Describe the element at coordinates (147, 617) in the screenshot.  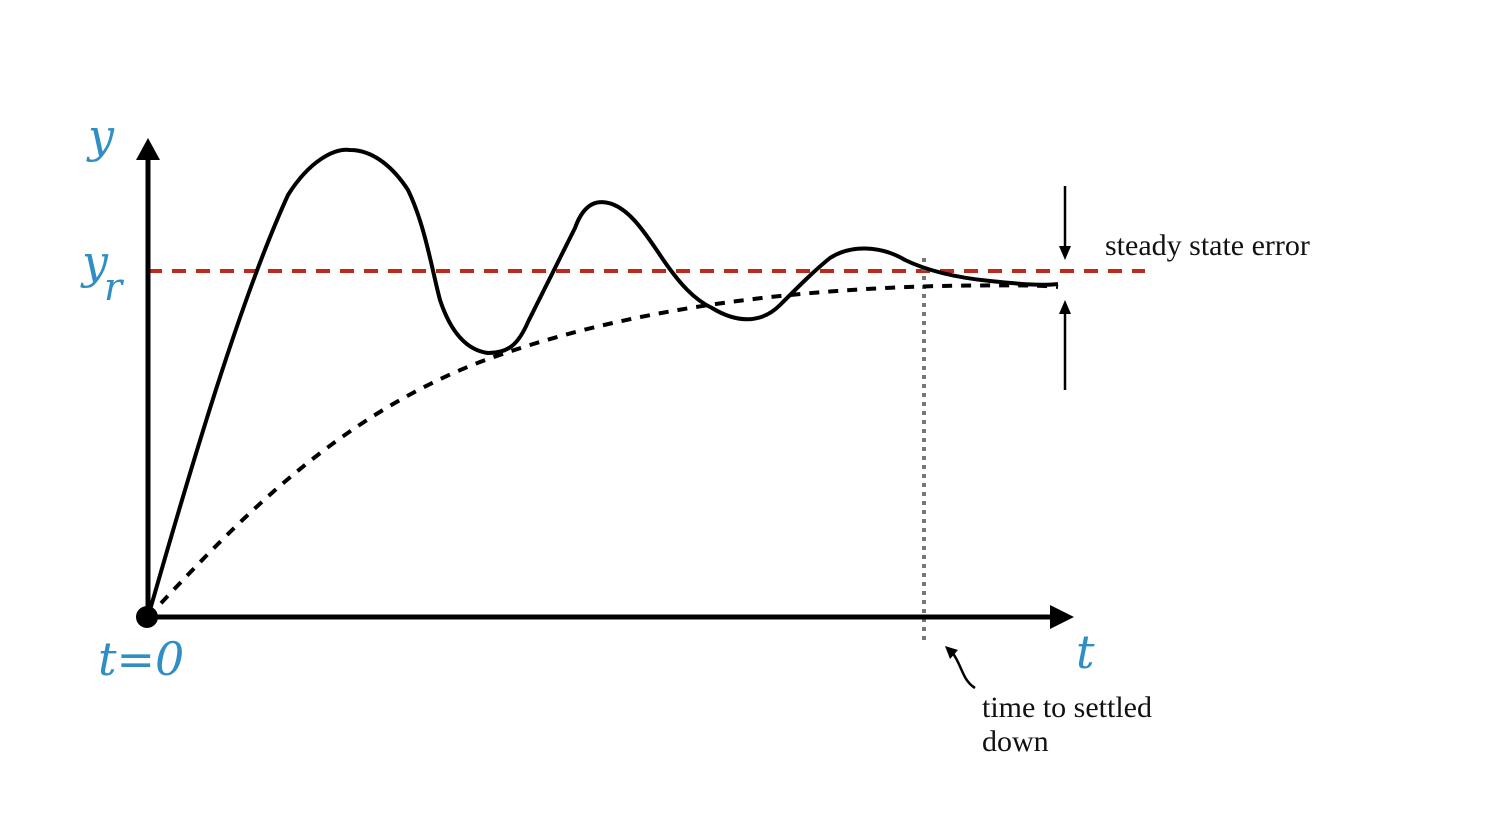
I see `origin-dot` at that location.